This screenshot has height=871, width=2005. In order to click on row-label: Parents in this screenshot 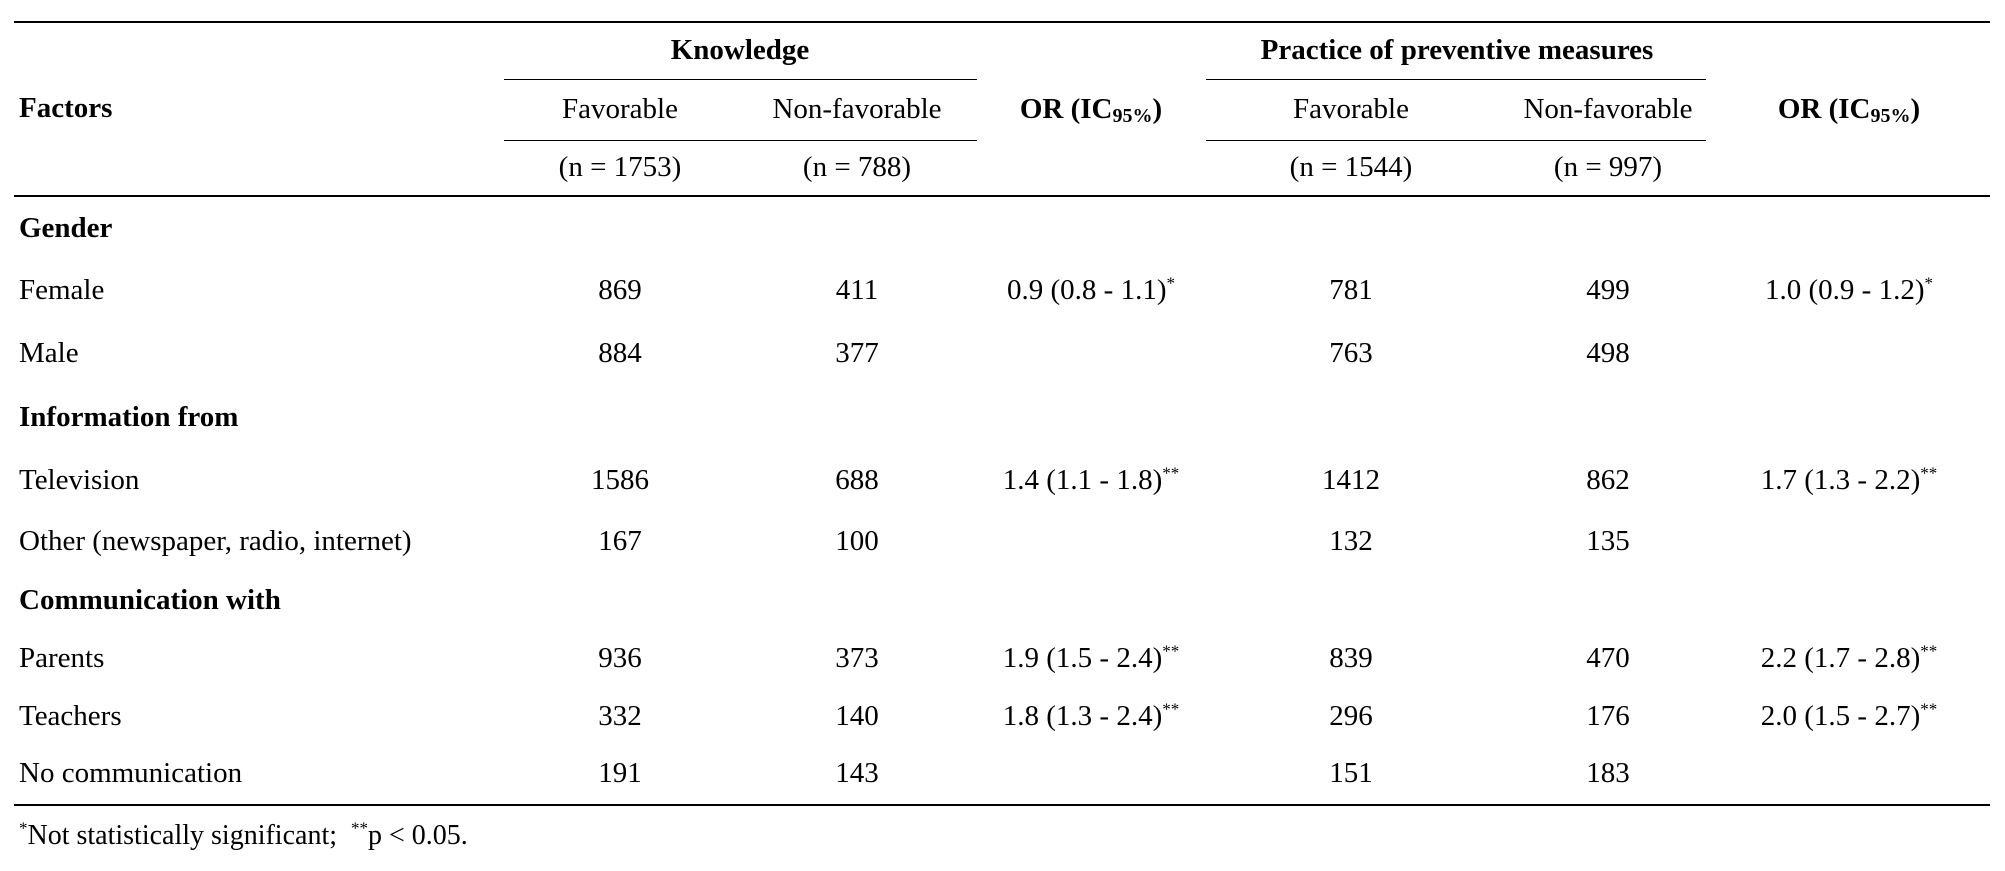, I will do `click(62, 658)`.